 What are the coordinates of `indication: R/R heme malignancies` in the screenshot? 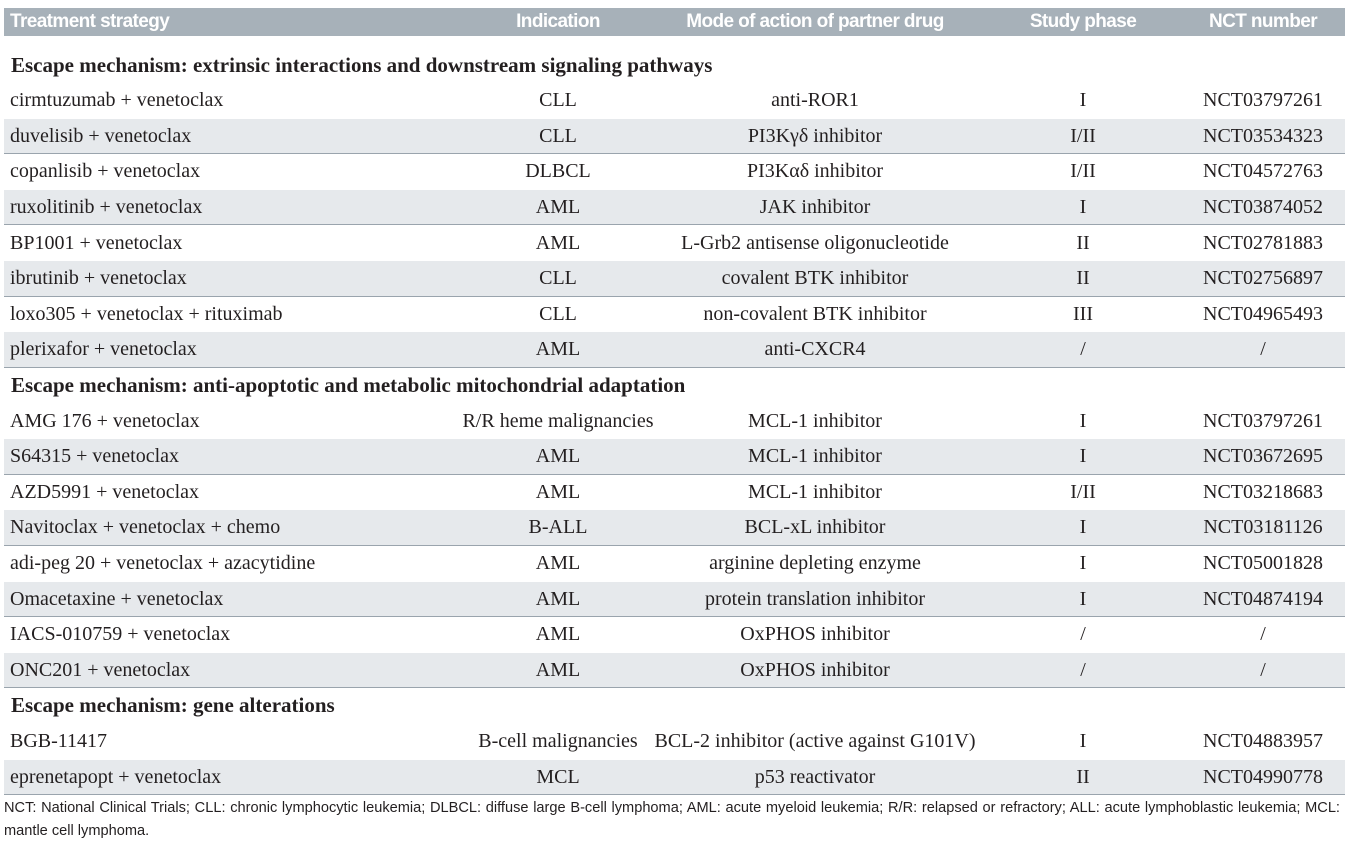 It's located at (558, 420).